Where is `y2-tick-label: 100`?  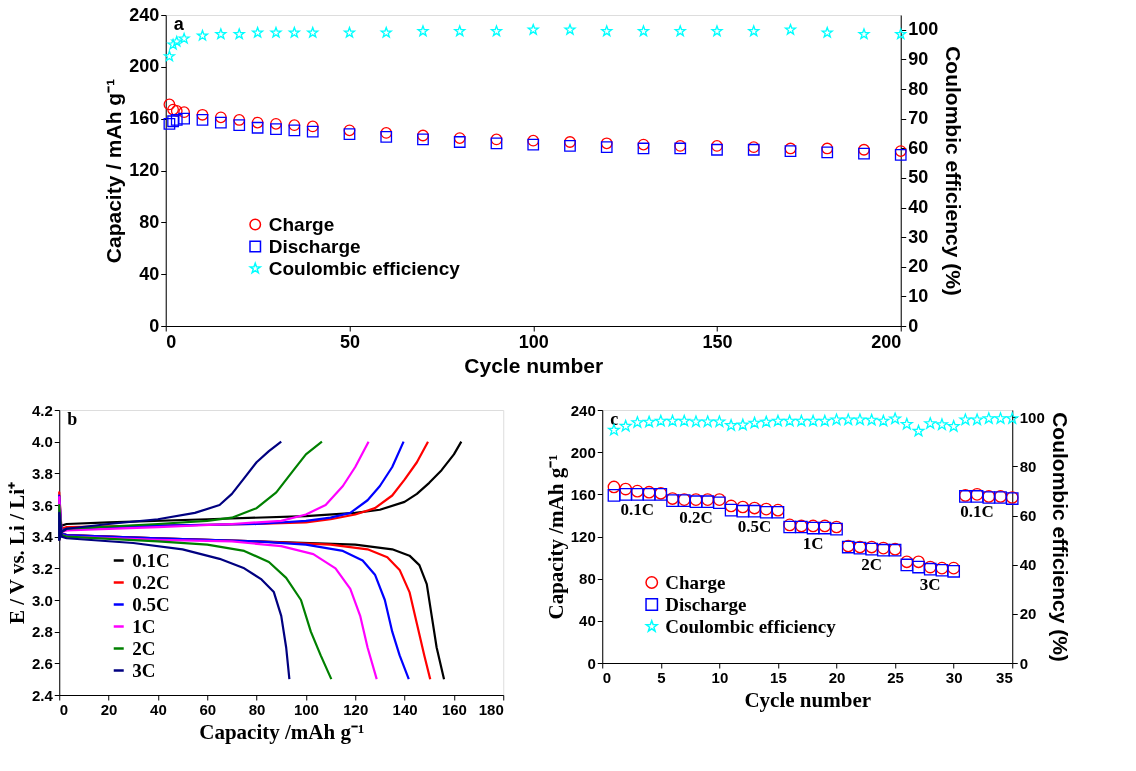 y2-tick-label: 100 is located at coordinates (1032, 417).